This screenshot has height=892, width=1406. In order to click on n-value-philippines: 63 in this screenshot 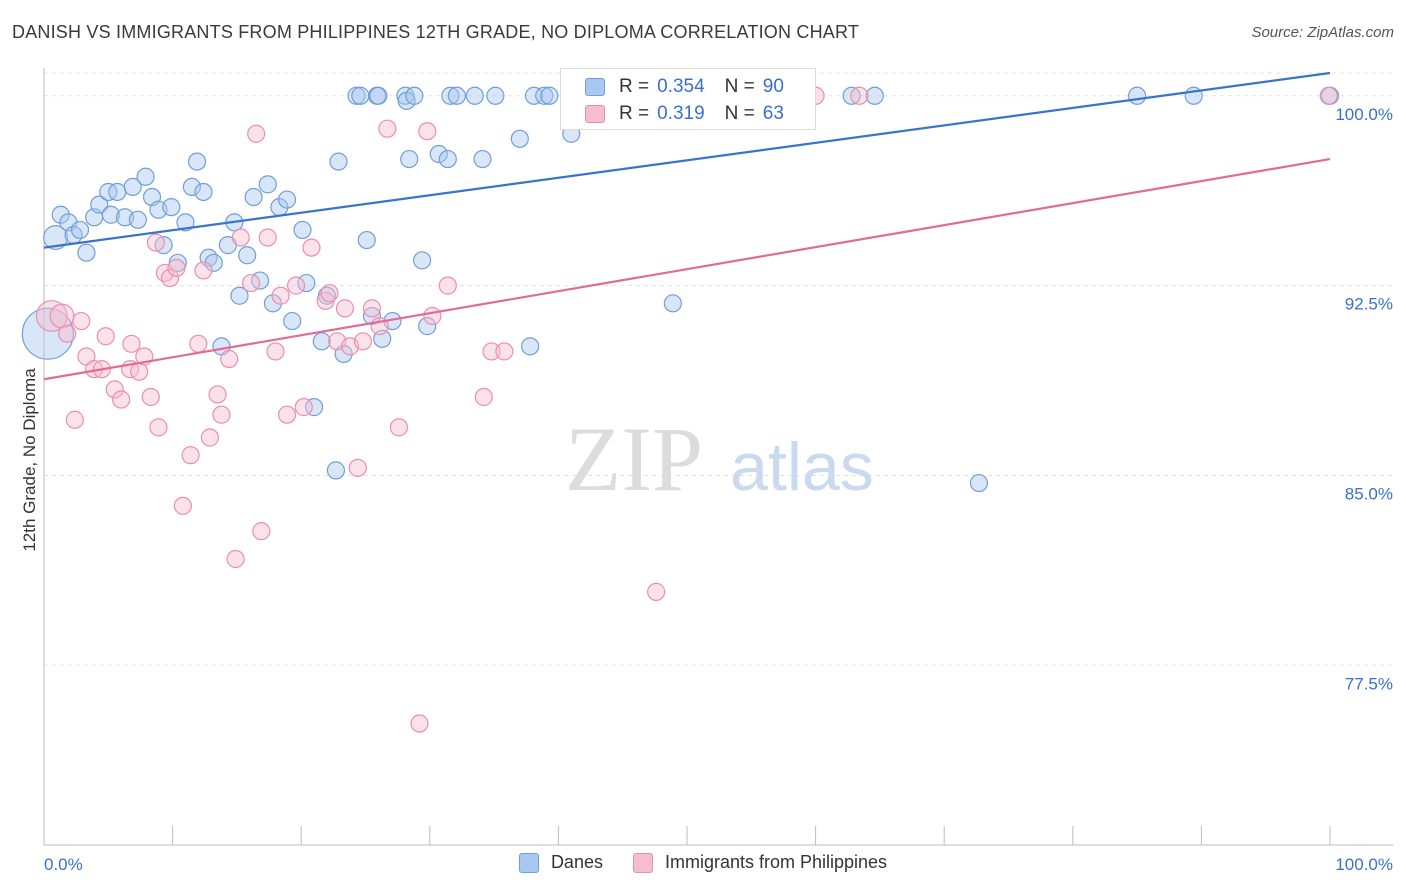, I will do `click(773, 113)`.